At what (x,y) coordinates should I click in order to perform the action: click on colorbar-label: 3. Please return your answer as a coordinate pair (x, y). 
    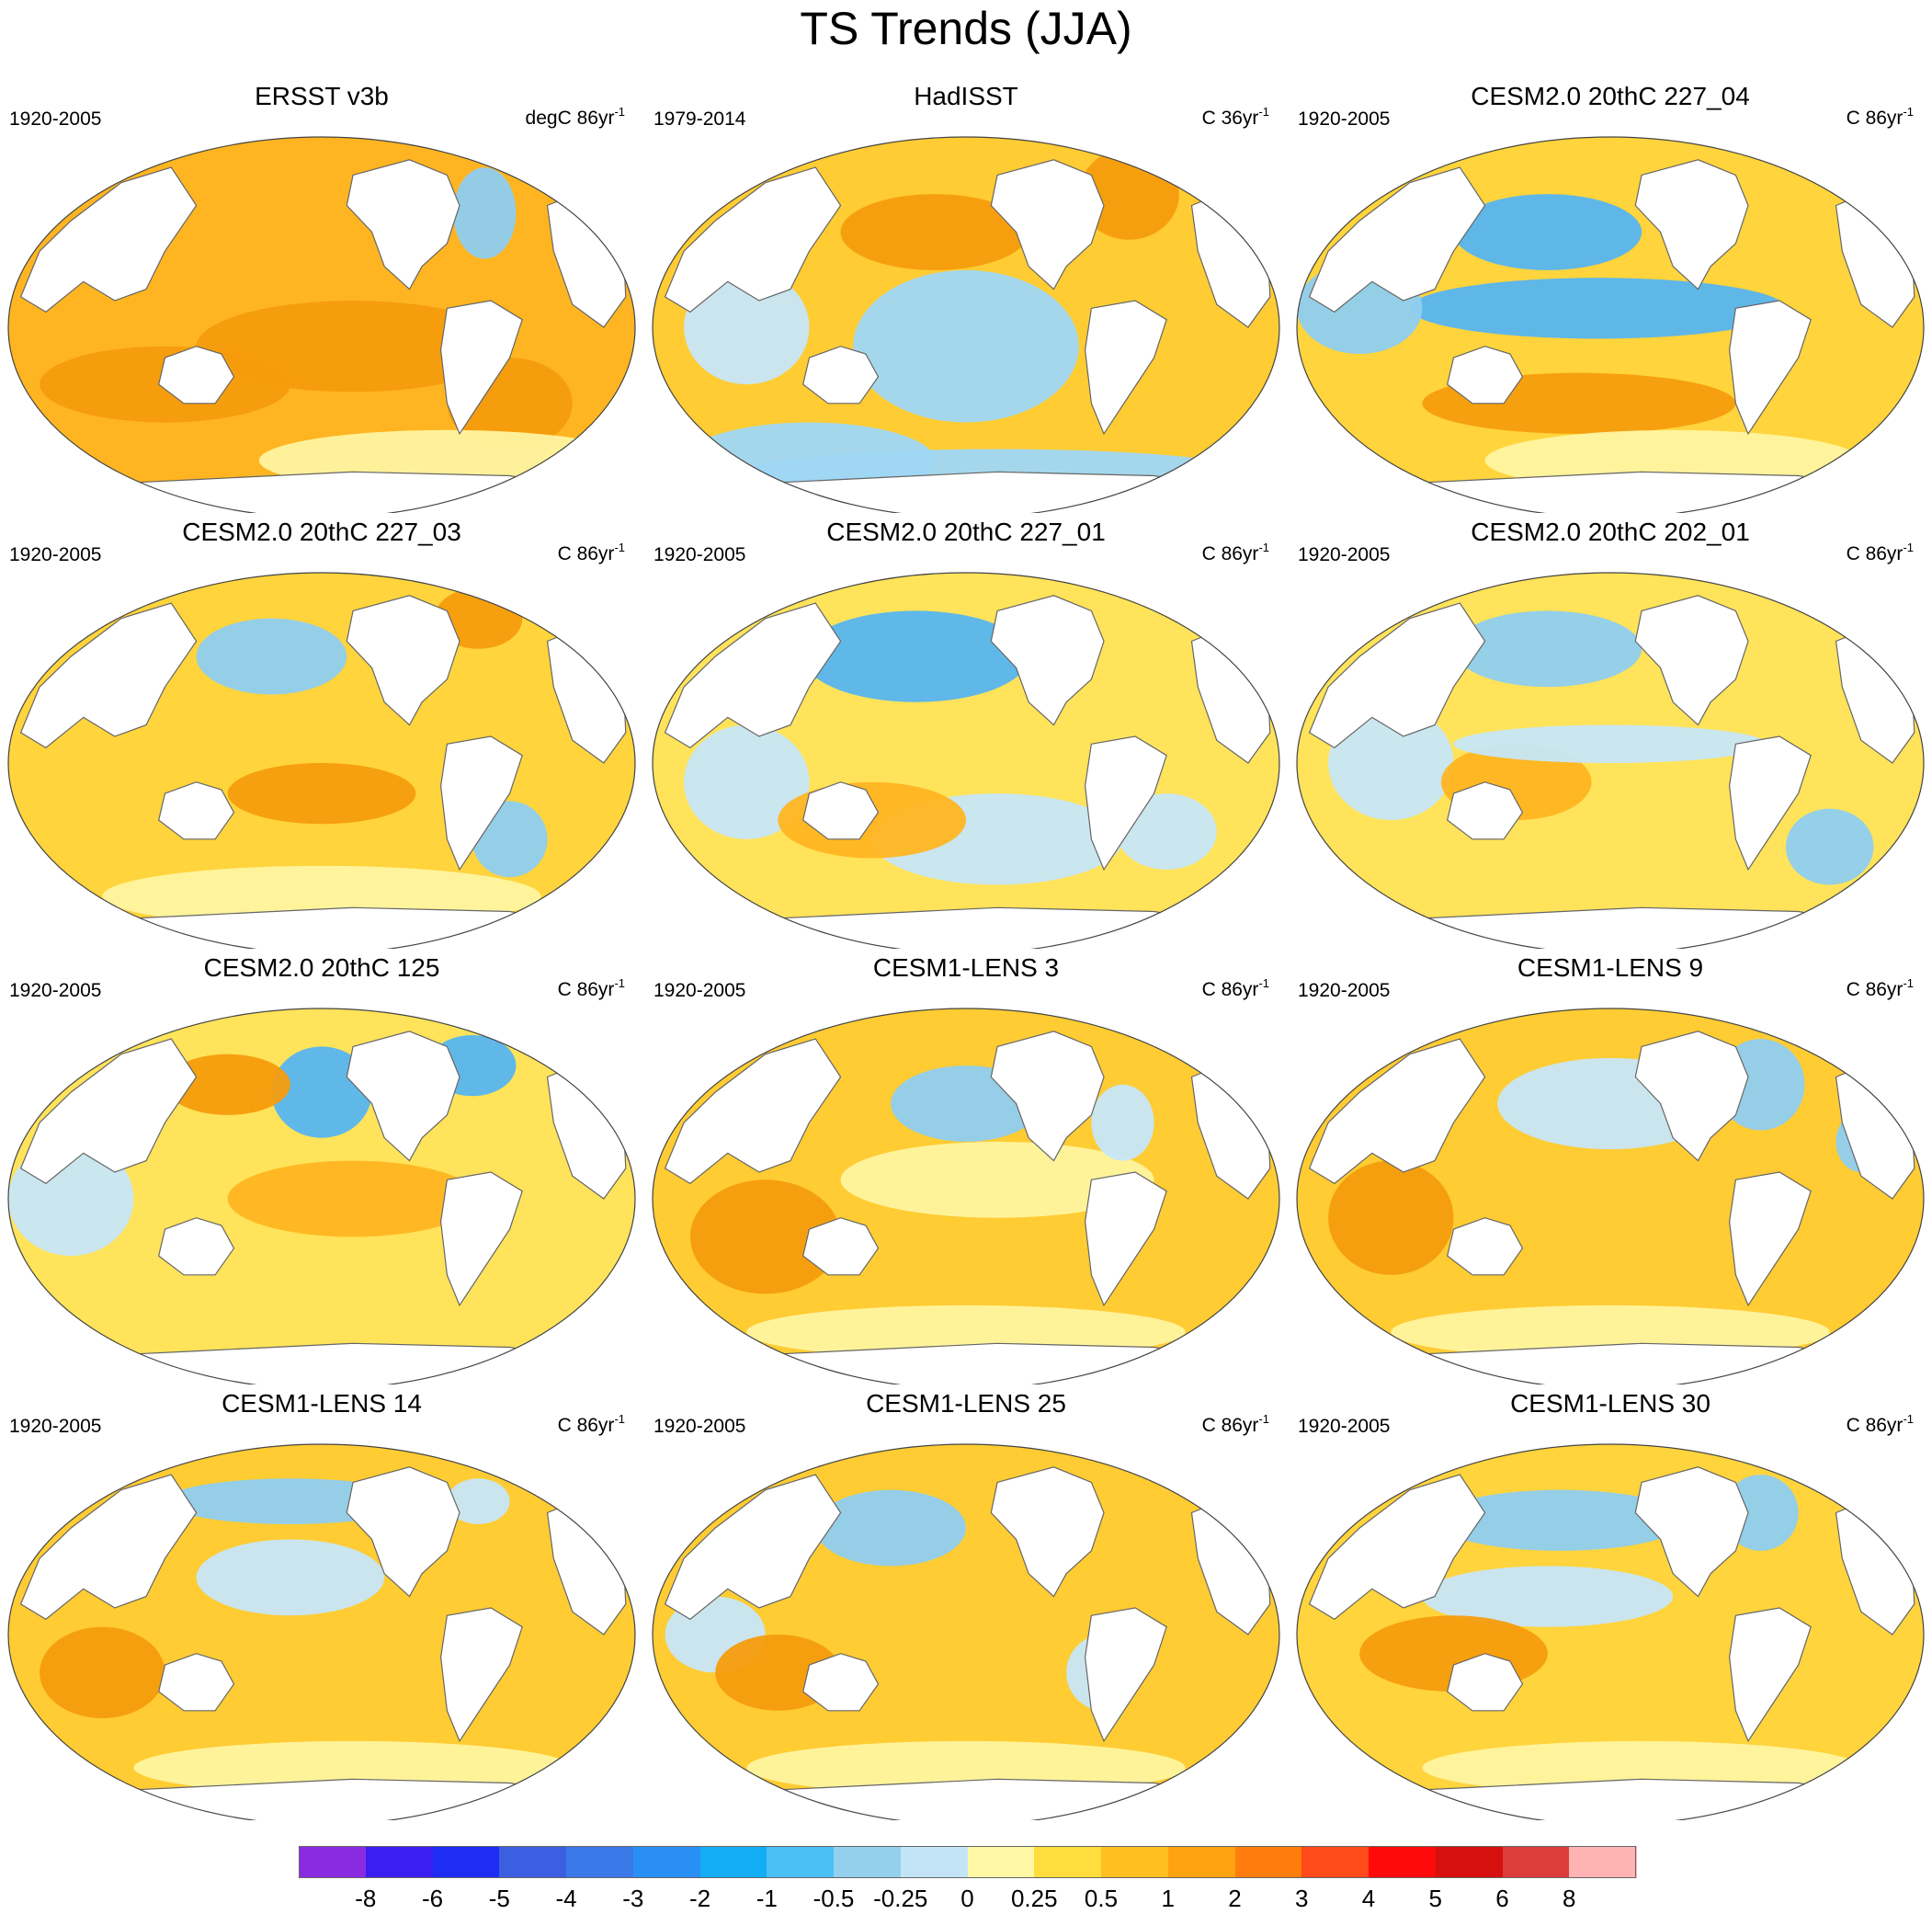
    Looking at the image, I should click on (1302, 1899).